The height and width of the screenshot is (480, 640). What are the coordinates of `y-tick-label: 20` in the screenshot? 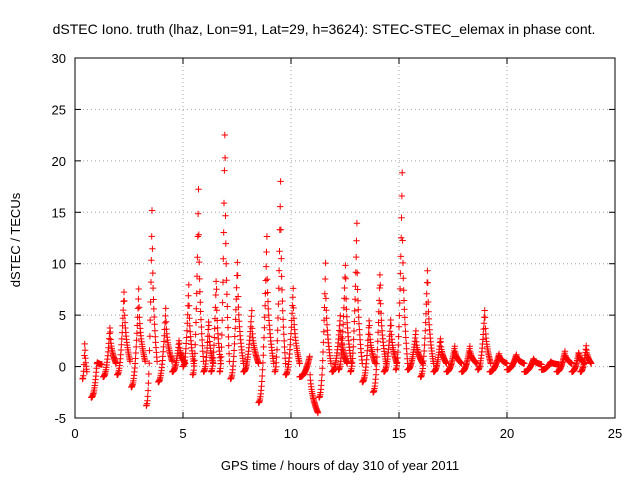 It's located at (59, 161).